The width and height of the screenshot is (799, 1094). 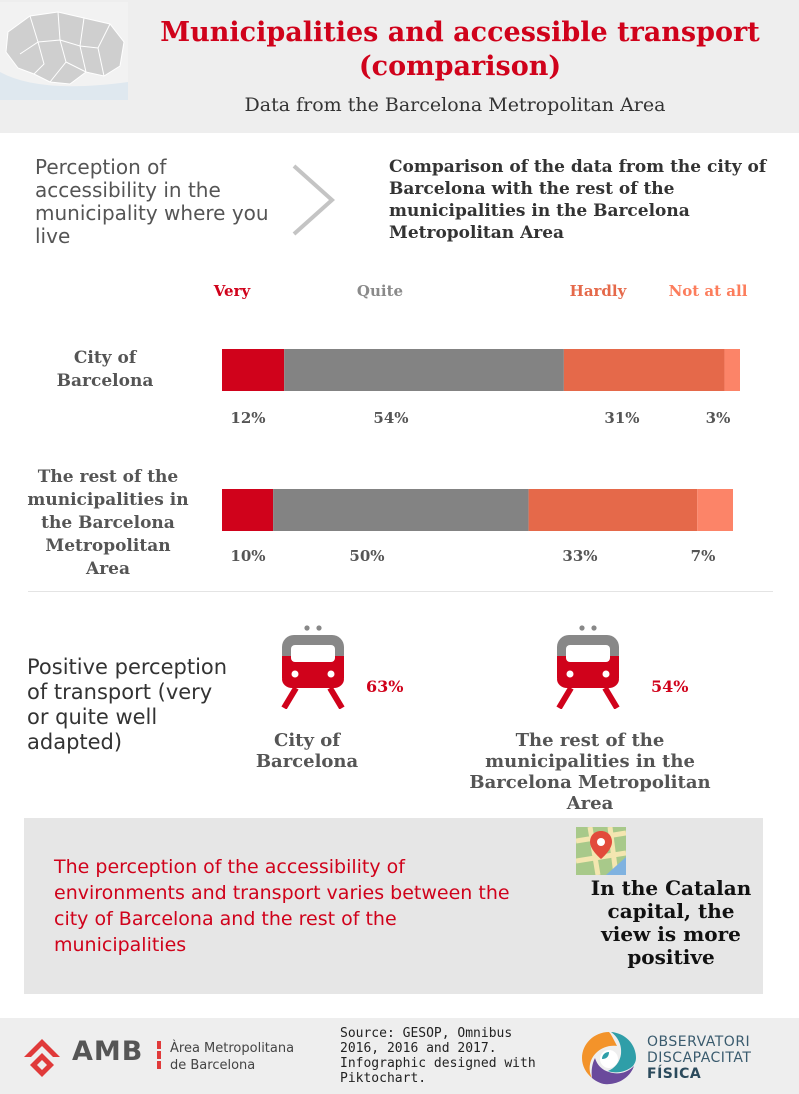 What do you see at coordinates (232, 1057) in the screenshot?
I see `amb-logo-name: Àrea Metropolitana de Barcelona` at bounding box center [232, 1057].